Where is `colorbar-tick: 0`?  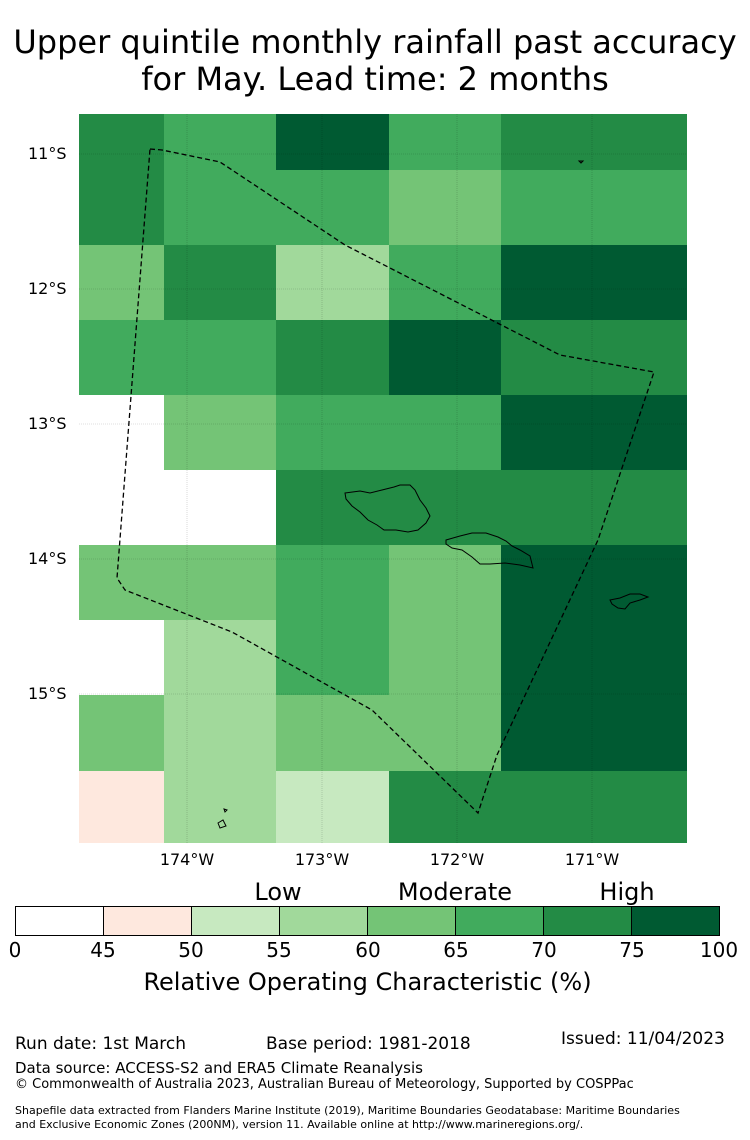 colorbar-tick: 0 is located at coordinates (15, 950).